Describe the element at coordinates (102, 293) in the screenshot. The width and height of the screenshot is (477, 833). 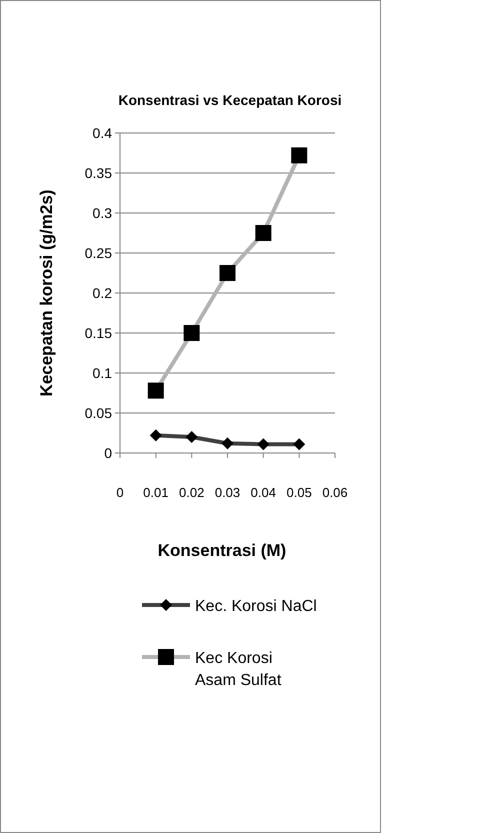
I see `y-tick-label: 0.2` at that location.